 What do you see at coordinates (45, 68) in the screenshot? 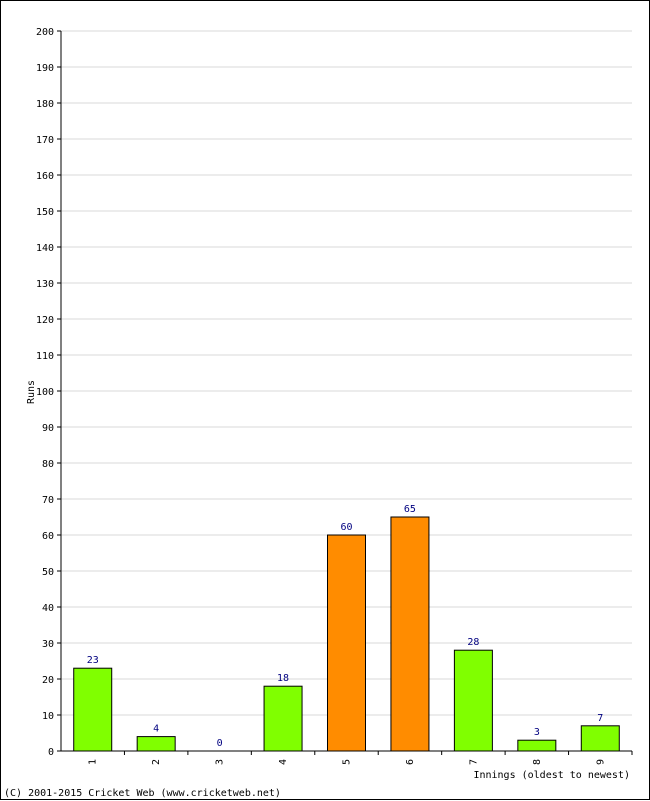
I see `y-tick-label: 190` at bounding box center [45, 68].